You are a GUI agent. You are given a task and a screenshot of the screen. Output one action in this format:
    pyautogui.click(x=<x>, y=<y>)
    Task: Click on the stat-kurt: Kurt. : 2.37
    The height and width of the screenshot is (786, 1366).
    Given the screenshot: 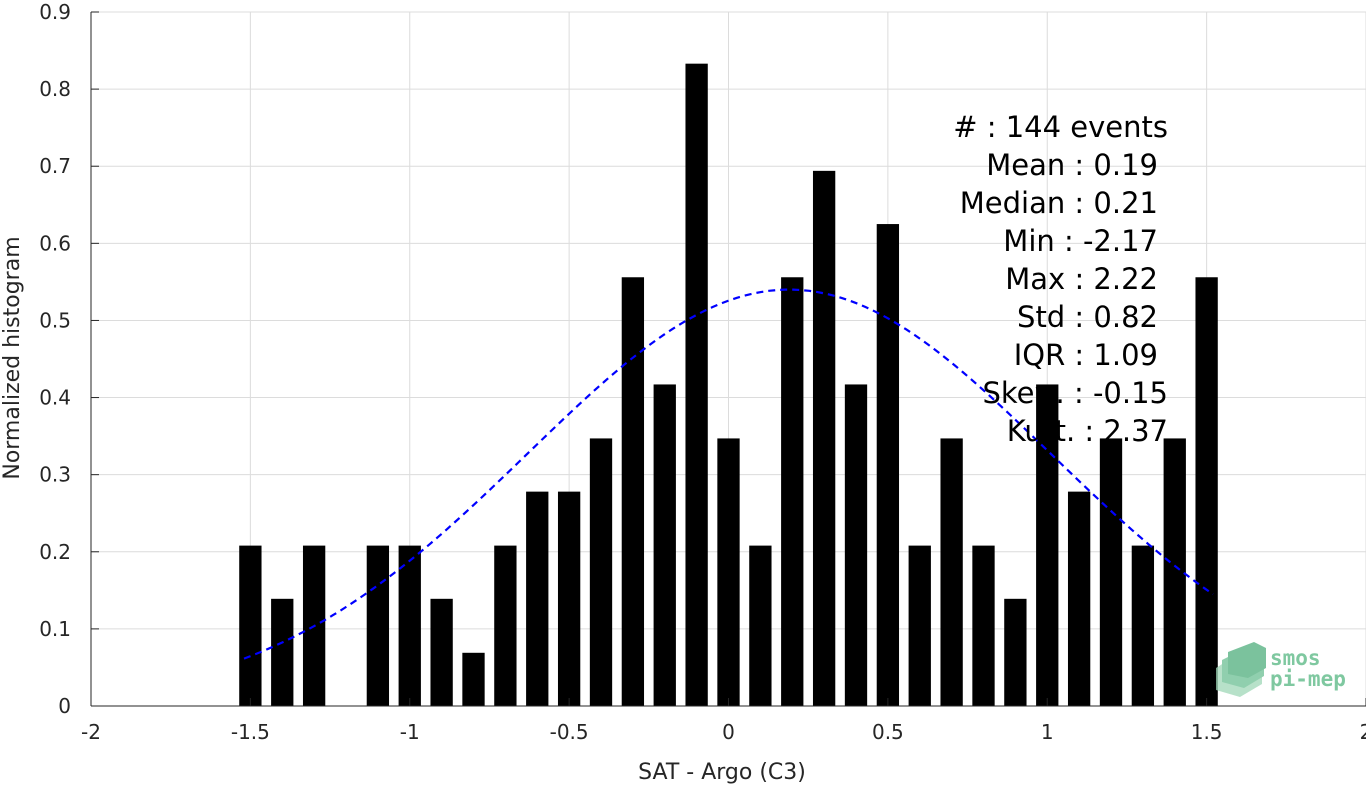 What is the action you would take?
    pyautogui.click(x=1087, y=431)
    